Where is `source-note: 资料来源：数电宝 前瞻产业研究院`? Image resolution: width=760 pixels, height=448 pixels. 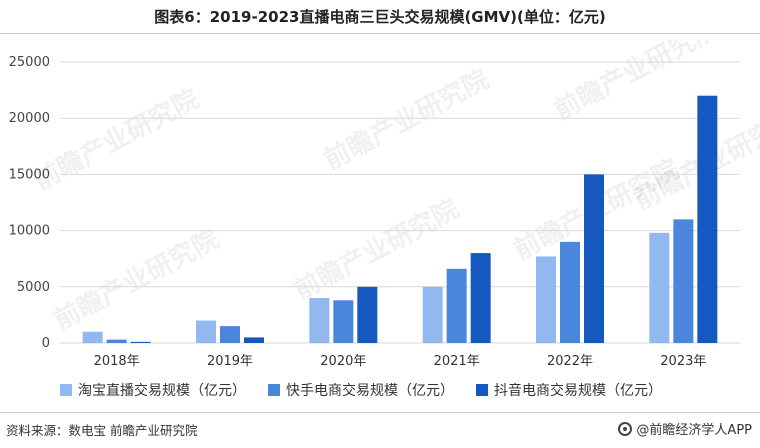 source-note: 资料来源：数电宝 前瞻产业研究院 is located at coordinates (102, 430).